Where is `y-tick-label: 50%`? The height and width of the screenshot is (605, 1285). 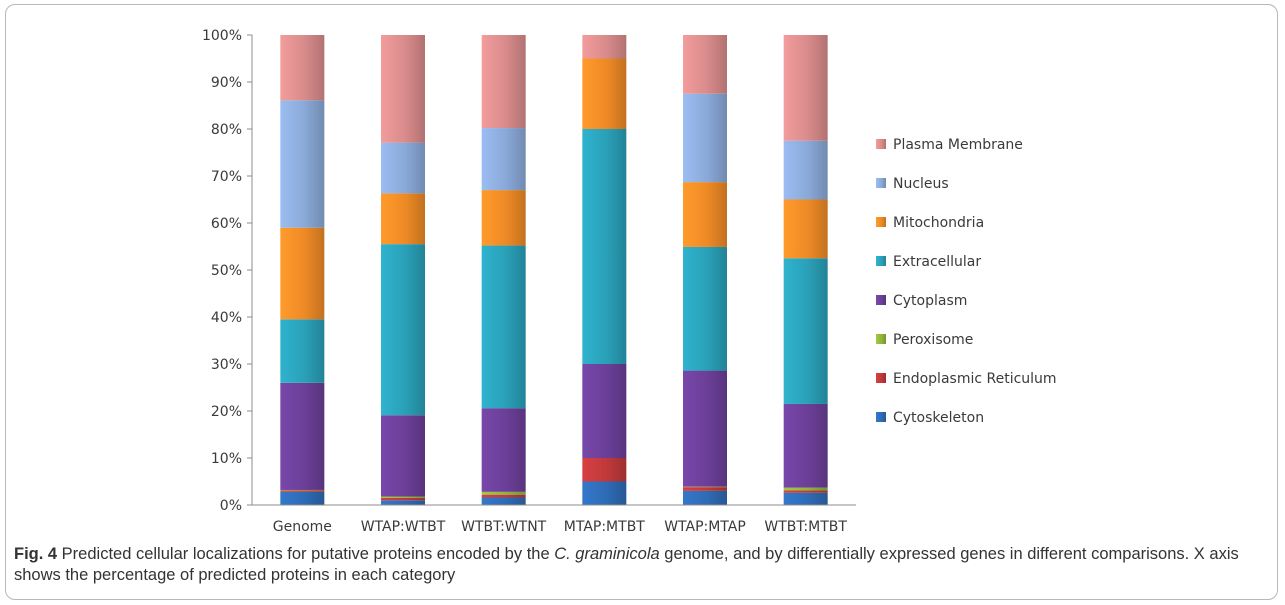
y-tick-label: 50% is located at coordinates (226, 271).